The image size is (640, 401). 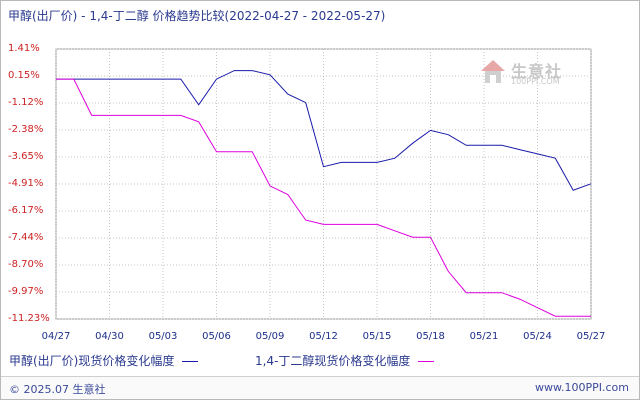 I want to click on copyright-text: © 2025.07 生意社, so click(x=57, y=389).